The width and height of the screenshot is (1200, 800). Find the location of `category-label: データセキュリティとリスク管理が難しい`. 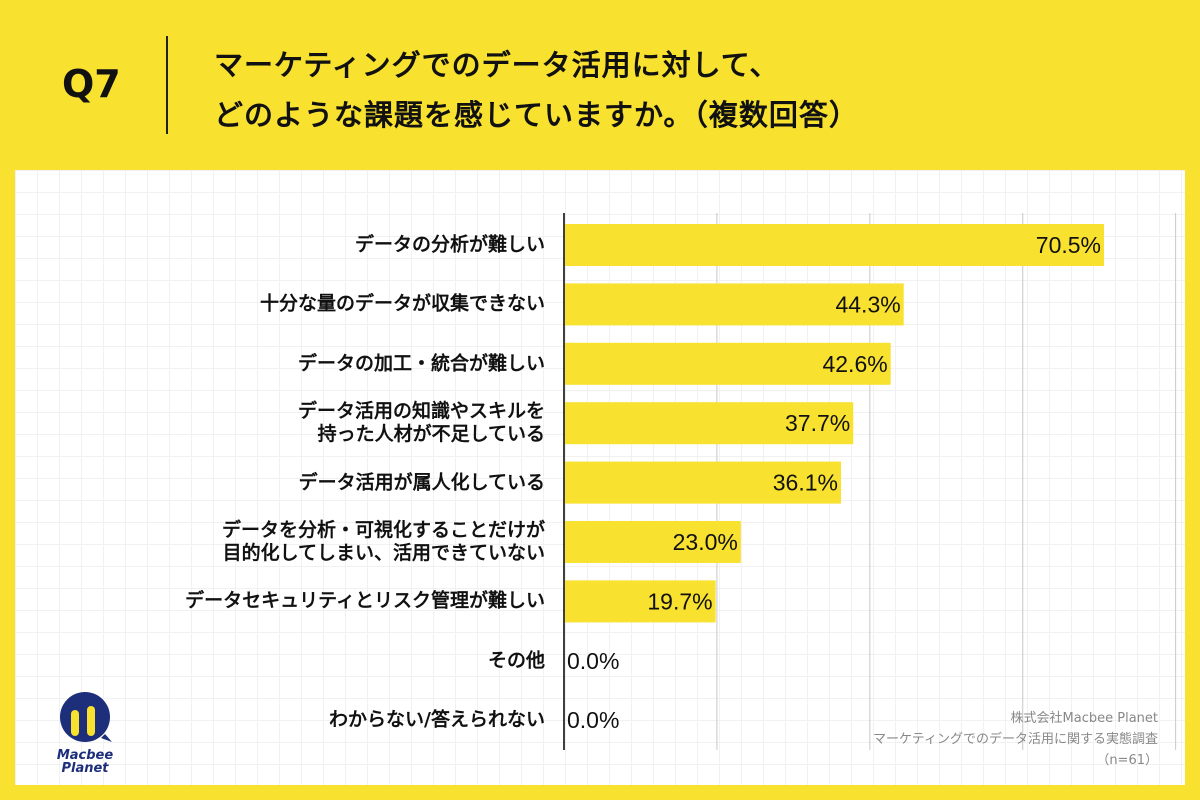

category-label: データセキュリティとリスク管理が難しい is located at coordinates (365, 600).